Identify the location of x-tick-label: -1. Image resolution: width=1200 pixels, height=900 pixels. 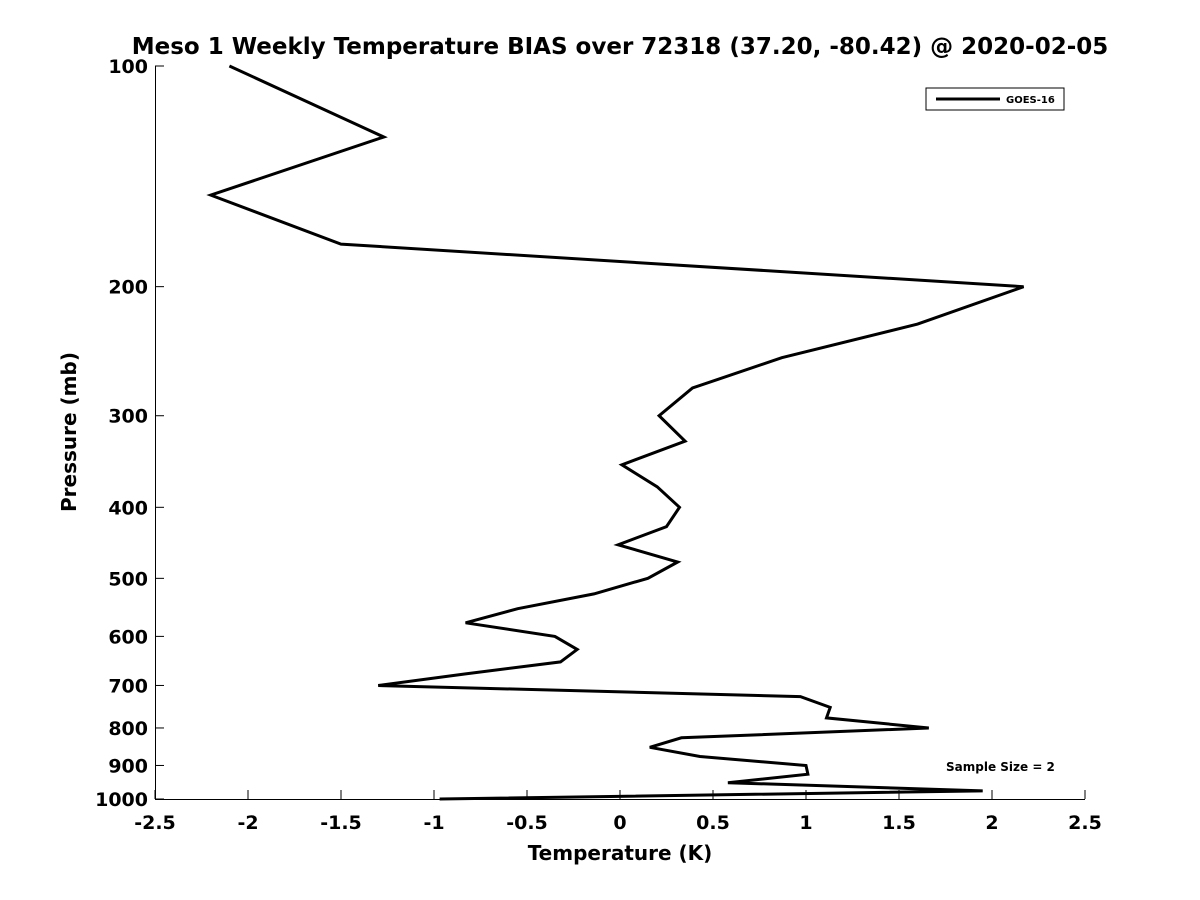
(433, 823).